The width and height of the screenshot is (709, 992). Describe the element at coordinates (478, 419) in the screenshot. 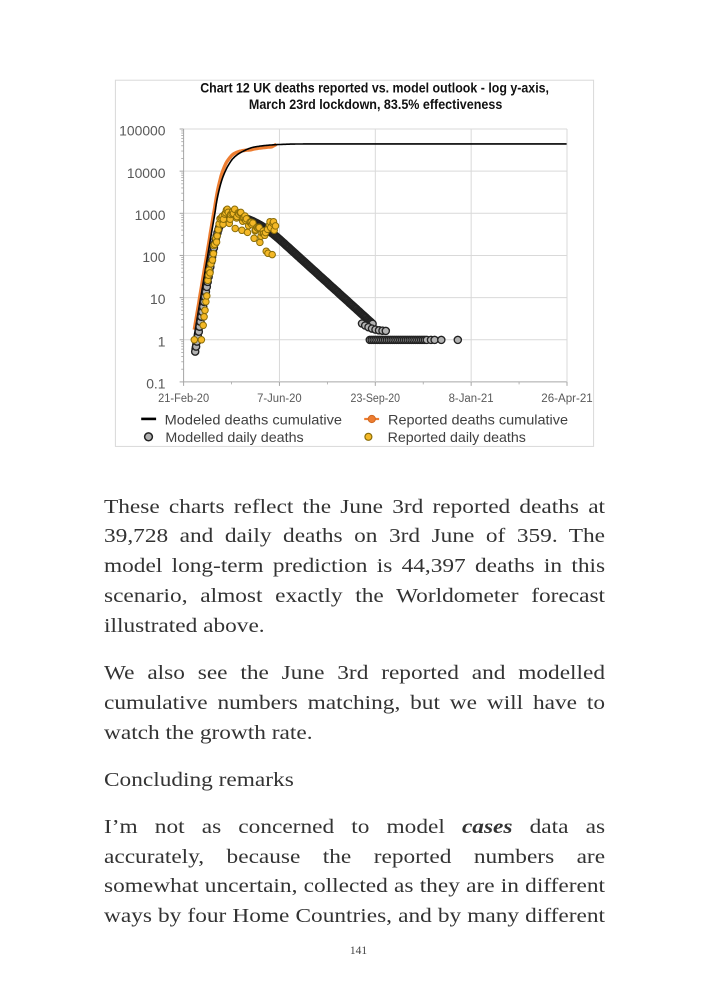

I see `svg-text: Reported deaths cumulative` at that location.